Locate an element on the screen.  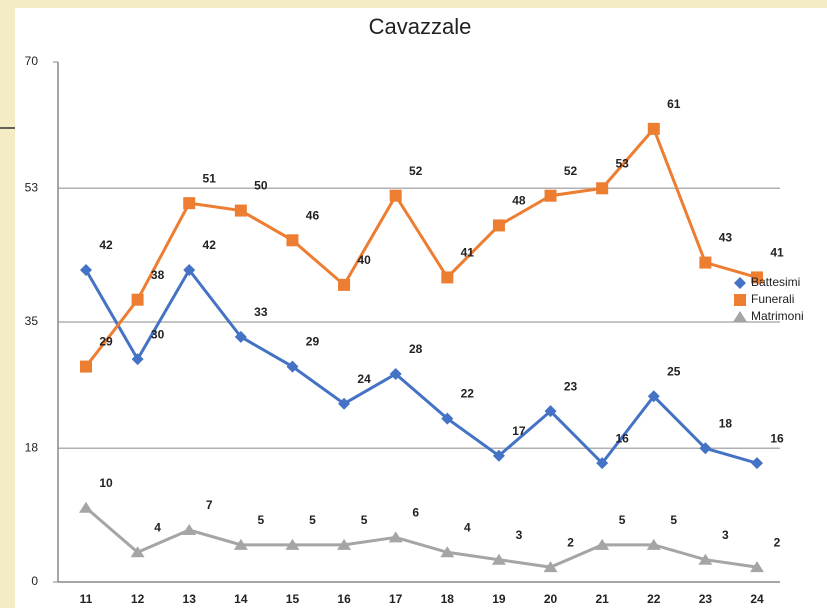
data-label: 51 is located at coordinates (210, 178).